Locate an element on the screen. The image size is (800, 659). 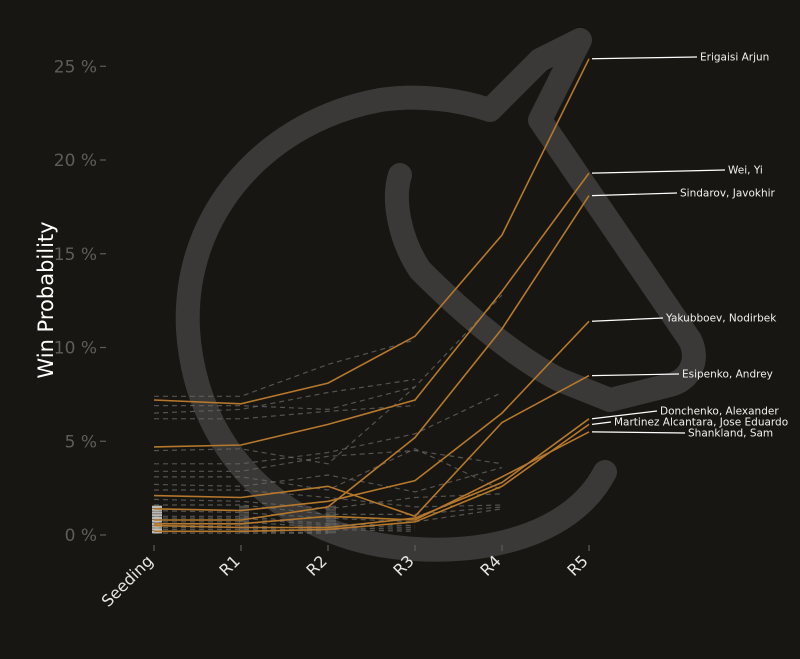
player-label: Erigaisi Arjun is located at coordinates (734, 58).